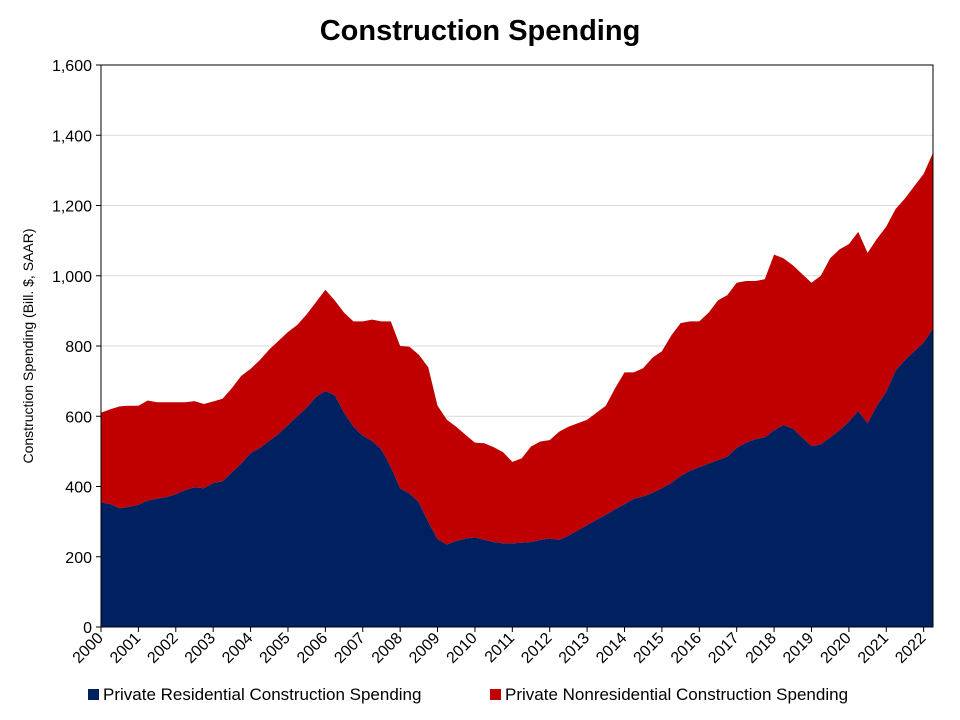 The width and height of the screenshot is (960, 720). Describe the element at coordinates (387, 648) in the screenshot. I see `x-tick-label: 2008` at that location.